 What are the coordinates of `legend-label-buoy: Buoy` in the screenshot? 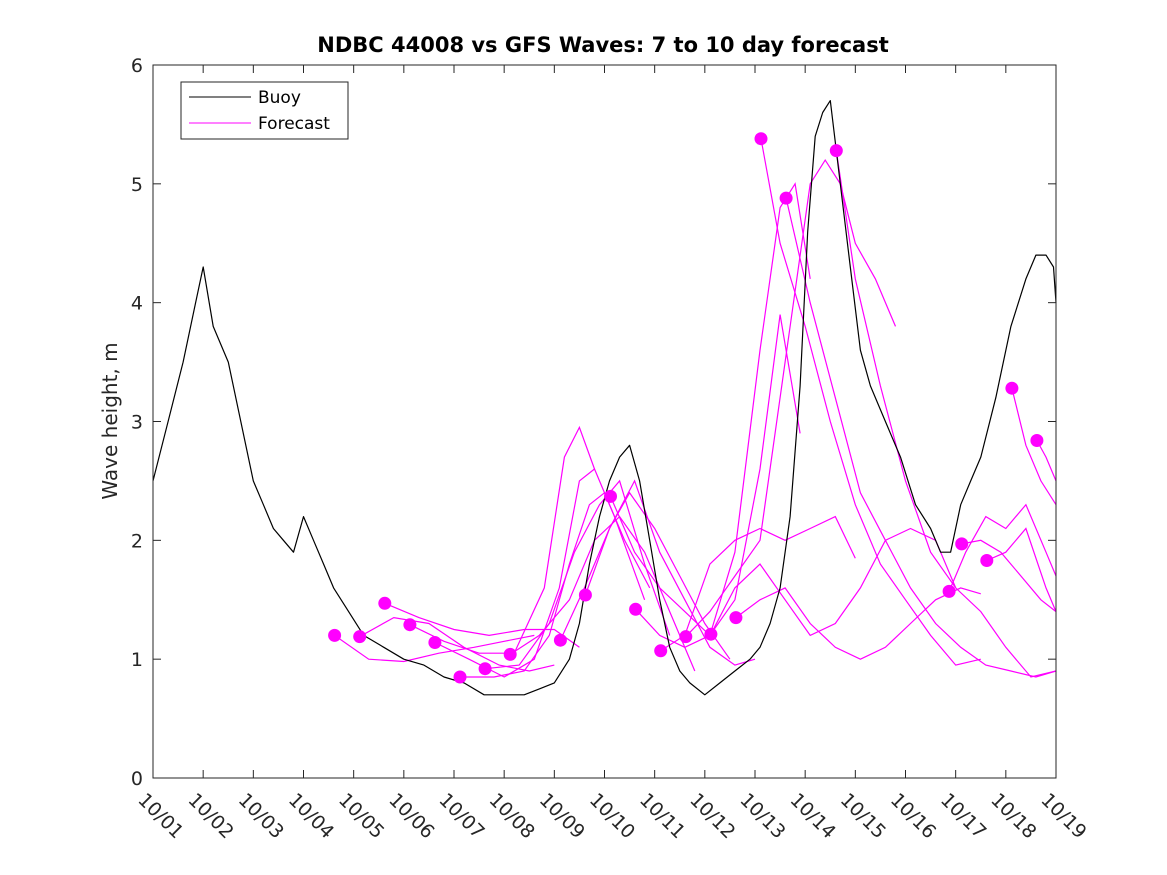 It's located at (279, 98).